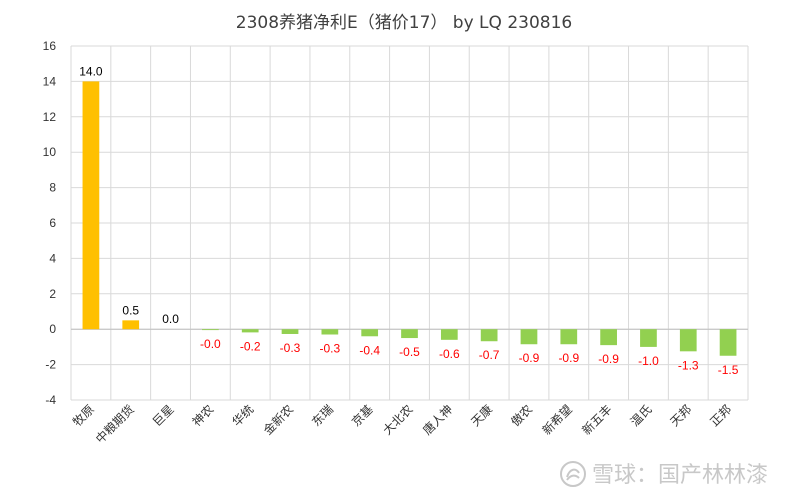  Describe the element at coordinates (397, 419) in the screenshot. I see `x-tick-label: 大北农` at that location.